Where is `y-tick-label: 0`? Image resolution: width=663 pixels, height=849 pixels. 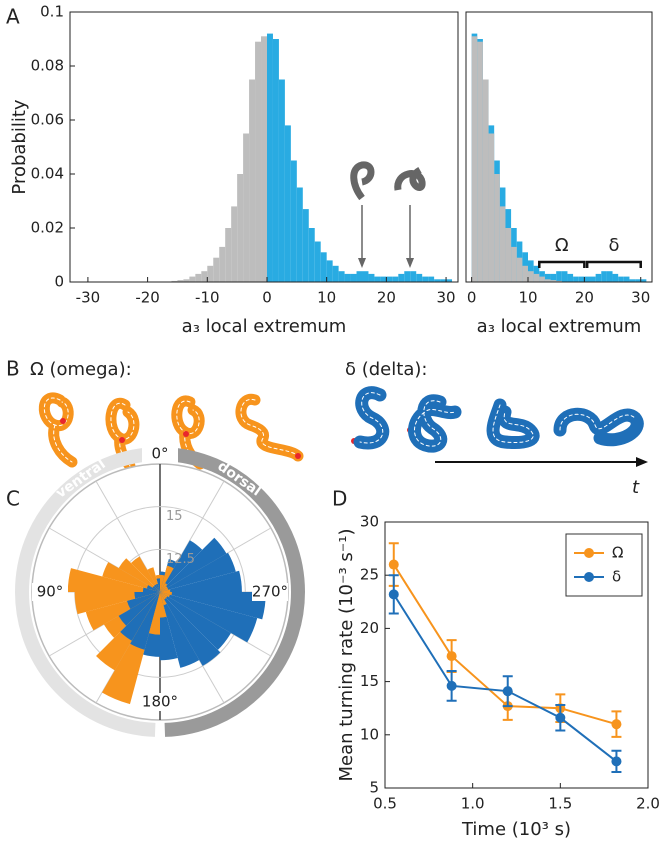 y-tick-label: 0 is located at coordinates (59, 282).